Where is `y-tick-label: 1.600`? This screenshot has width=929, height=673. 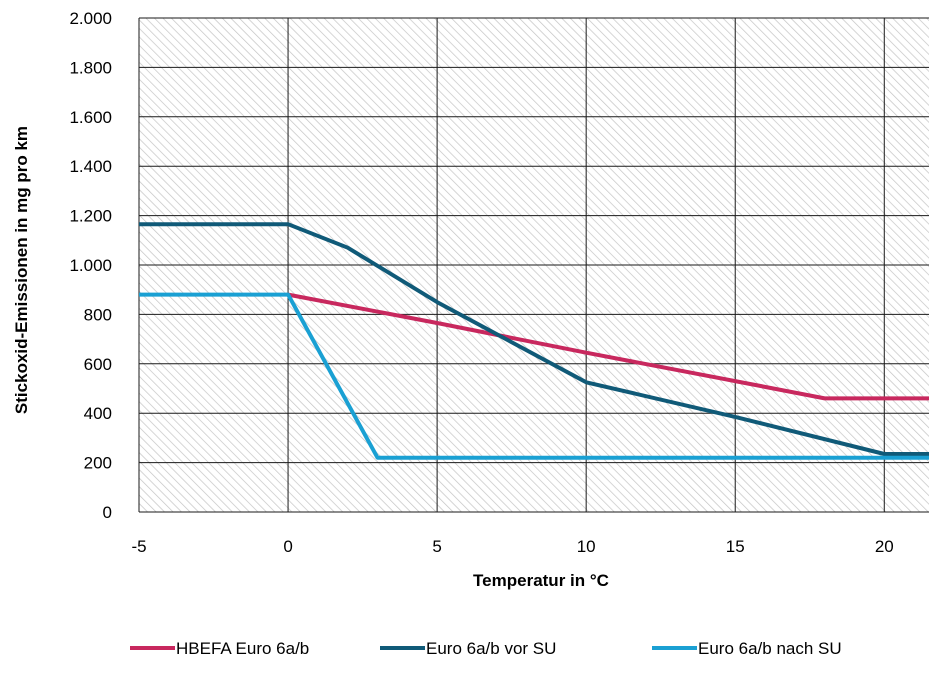 y-tick-label: 1.600 is located at coordinates (90, 117).